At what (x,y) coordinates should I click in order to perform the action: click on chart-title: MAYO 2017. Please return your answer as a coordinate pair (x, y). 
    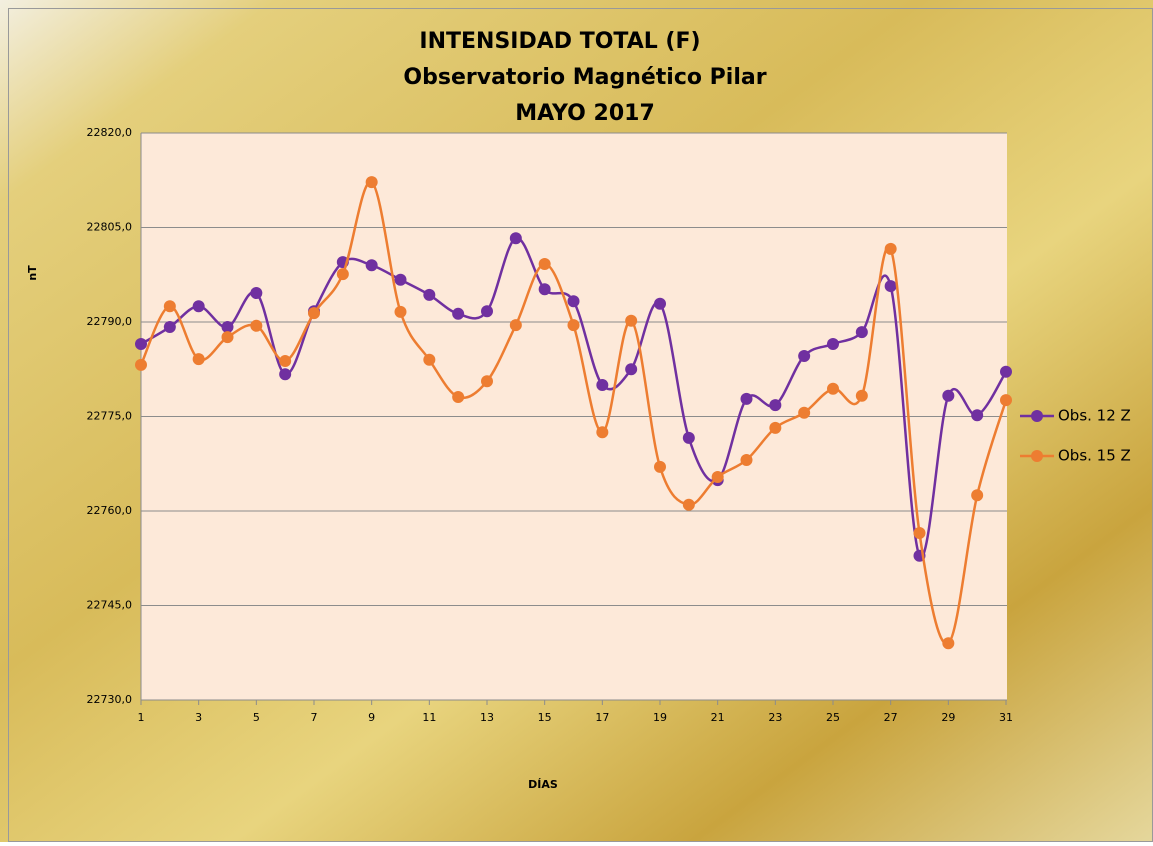
    Looking at the image, I should click on (585, 113).